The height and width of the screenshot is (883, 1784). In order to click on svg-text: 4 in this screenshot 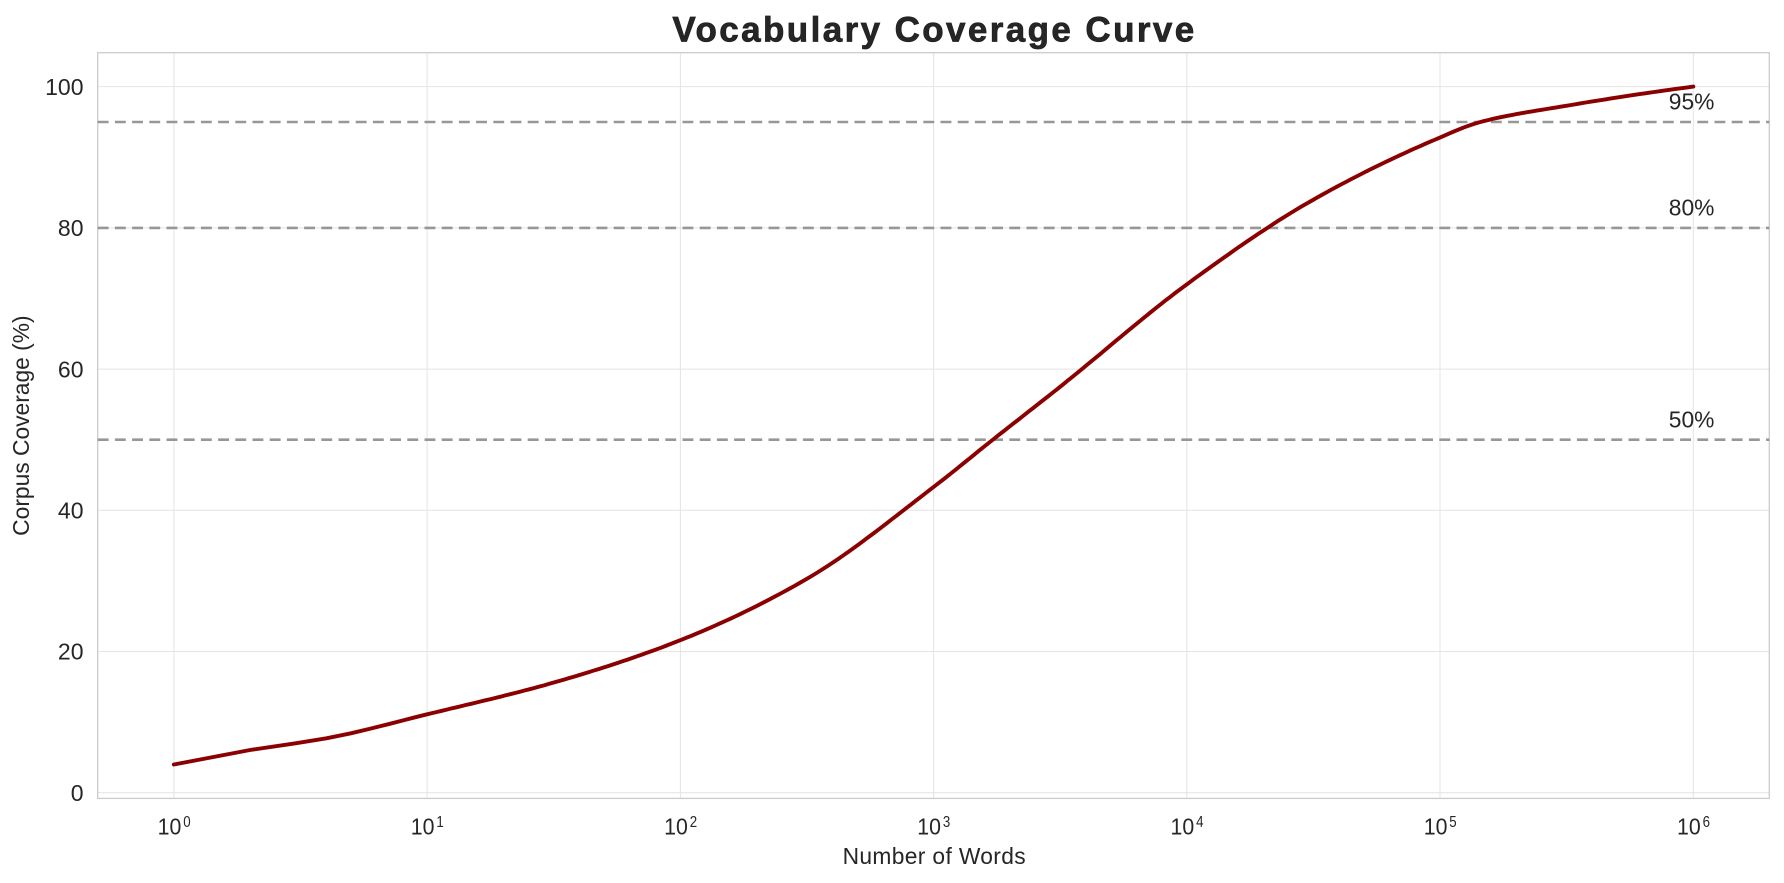, I will do `click(1199, 822)`.